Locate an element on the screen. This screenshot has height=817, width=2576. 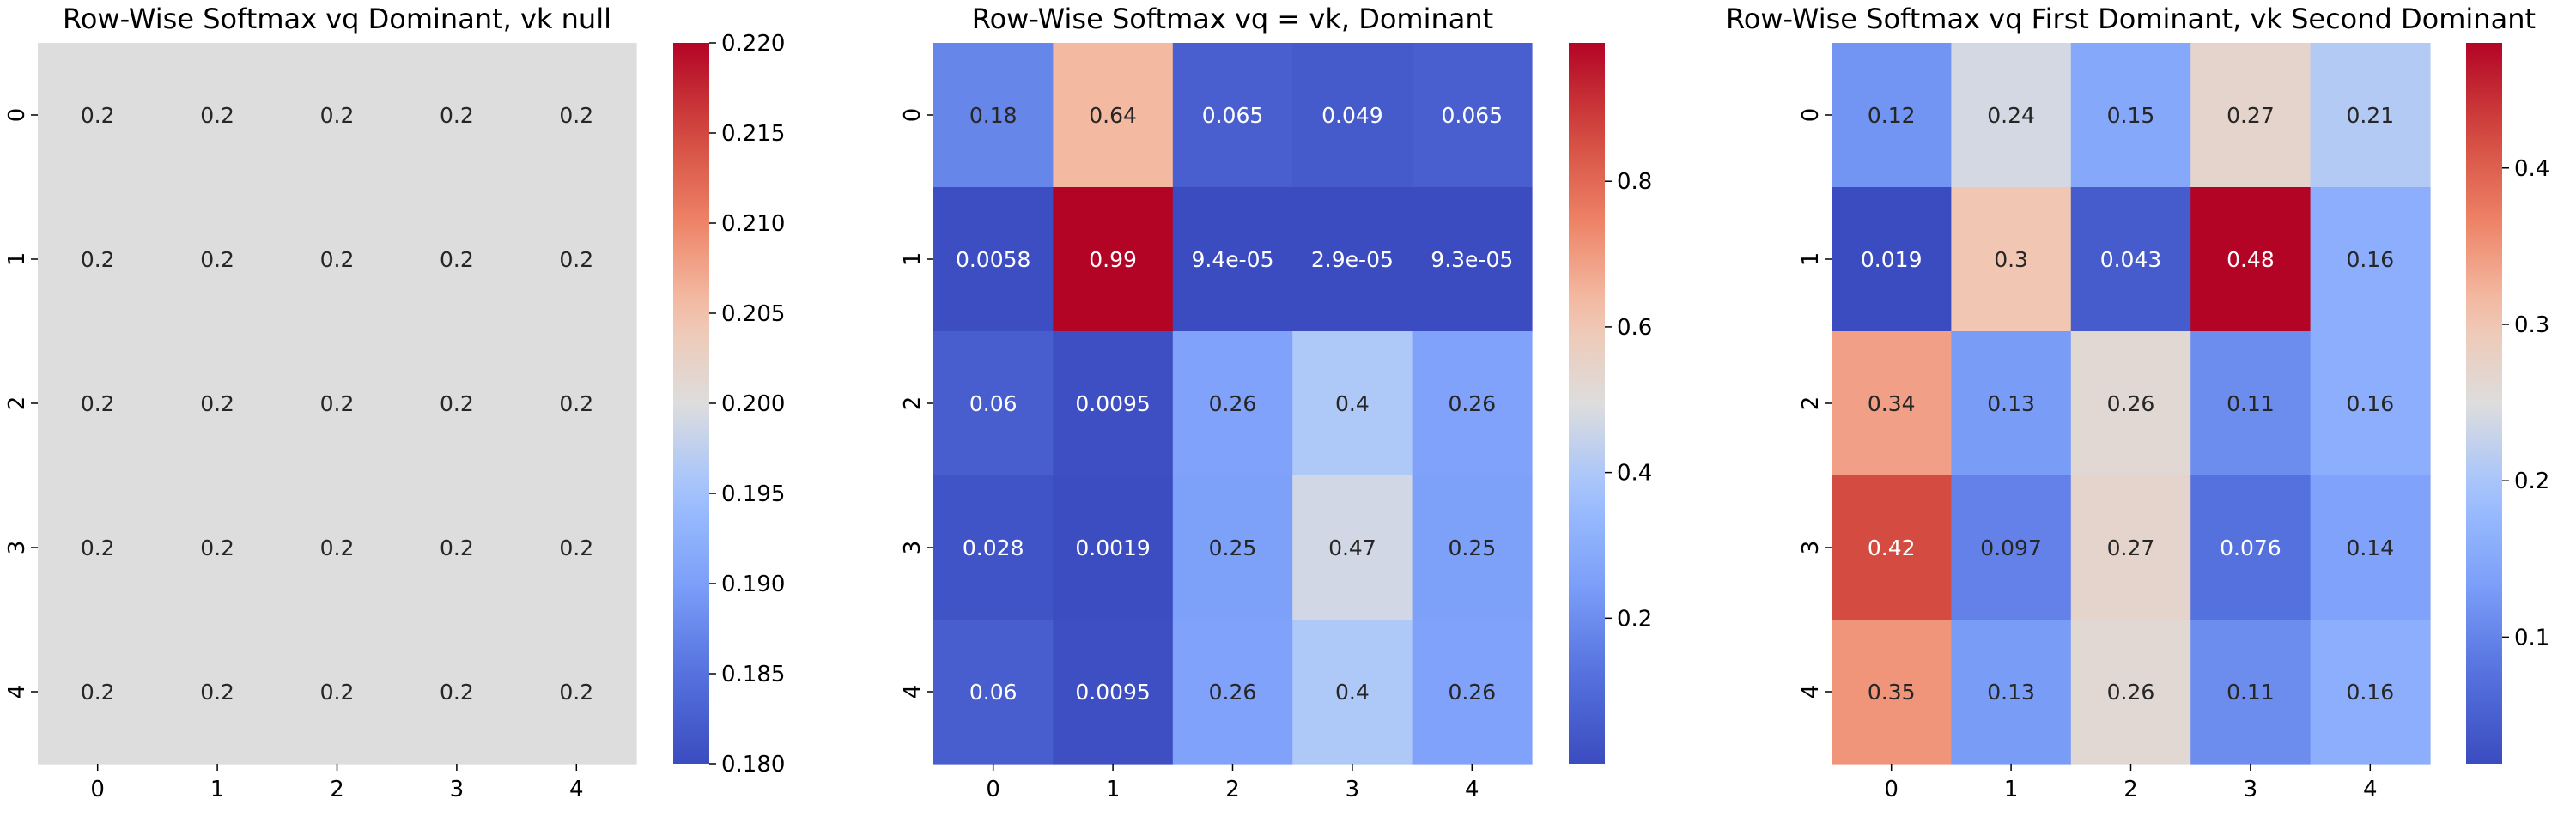
cell-value-label: 0.11 is located at coordinates (2251, 692).